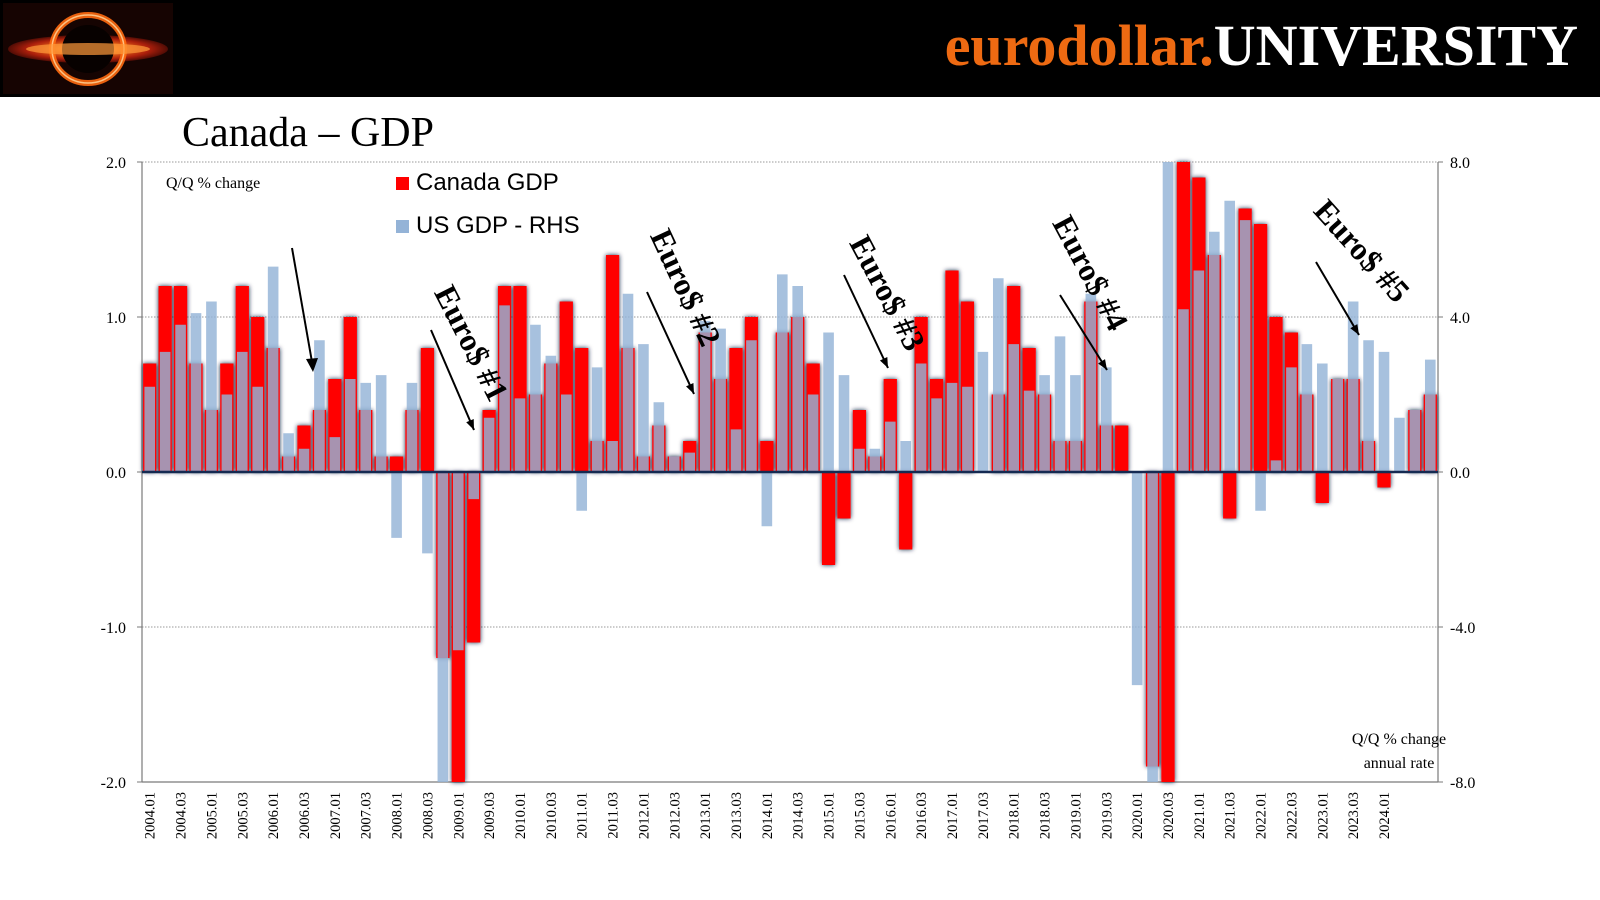  I want to click on x-tick-label: 2007.03, so click(367, 815).